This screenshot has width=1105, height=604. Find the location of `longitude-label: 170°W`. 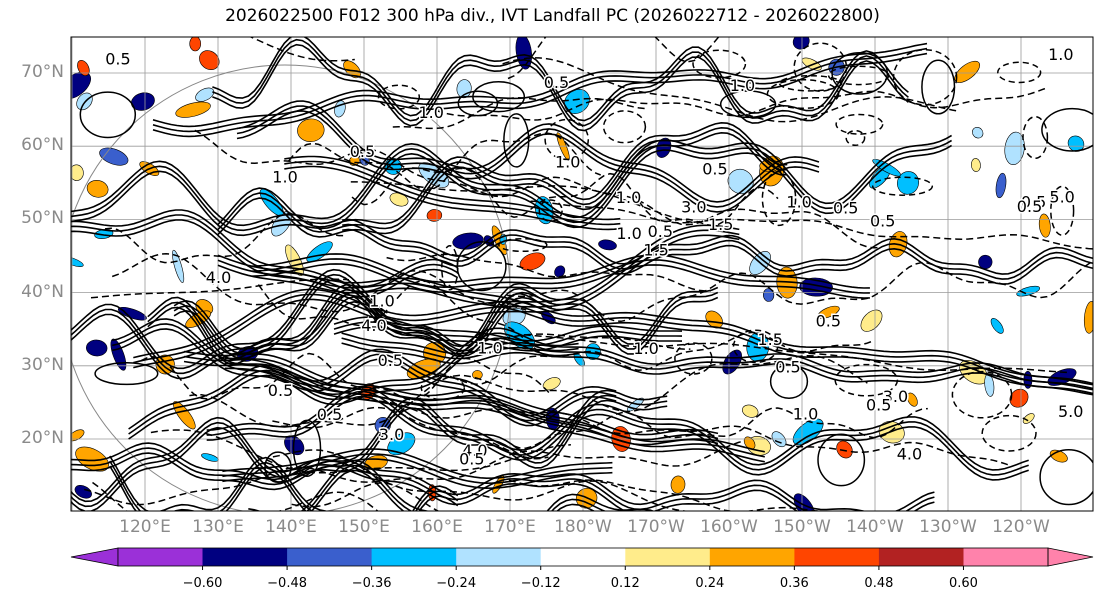

longitude-label: 170°W is located at coordinates (656, 527).